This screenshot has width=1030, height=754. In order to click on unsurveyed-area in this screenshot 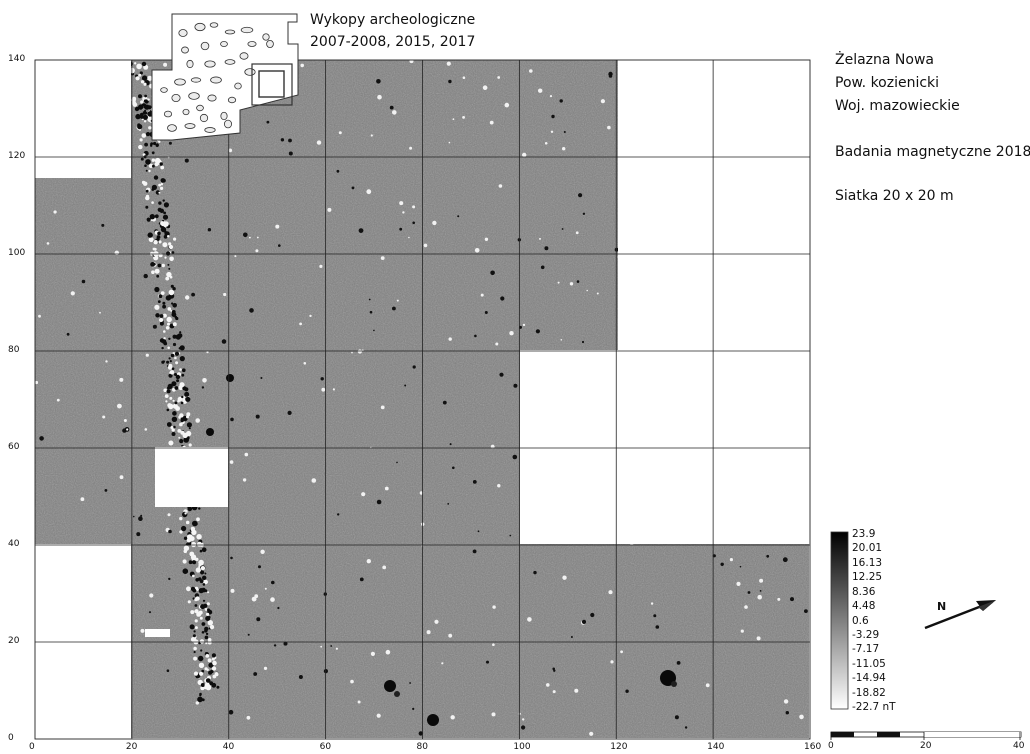, I will do `click(157, 633)`.